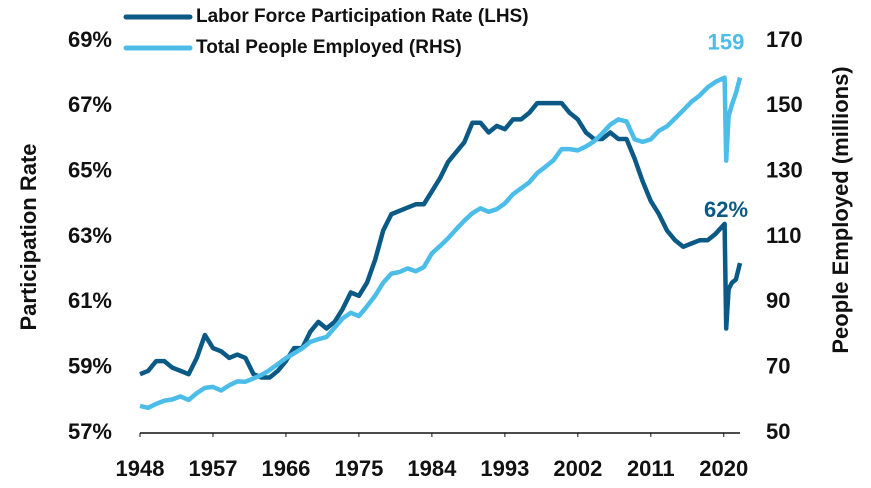 This screenshot has height=488, width=871. Describe the element at coordinates (432, 468) in the screenshot. I see `x-tick-label: 1984` at that location.